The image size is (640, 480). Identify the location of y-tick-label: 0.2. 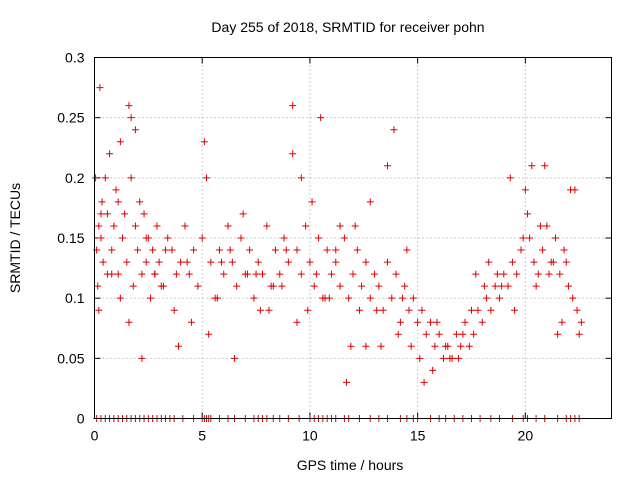
(75, 178).